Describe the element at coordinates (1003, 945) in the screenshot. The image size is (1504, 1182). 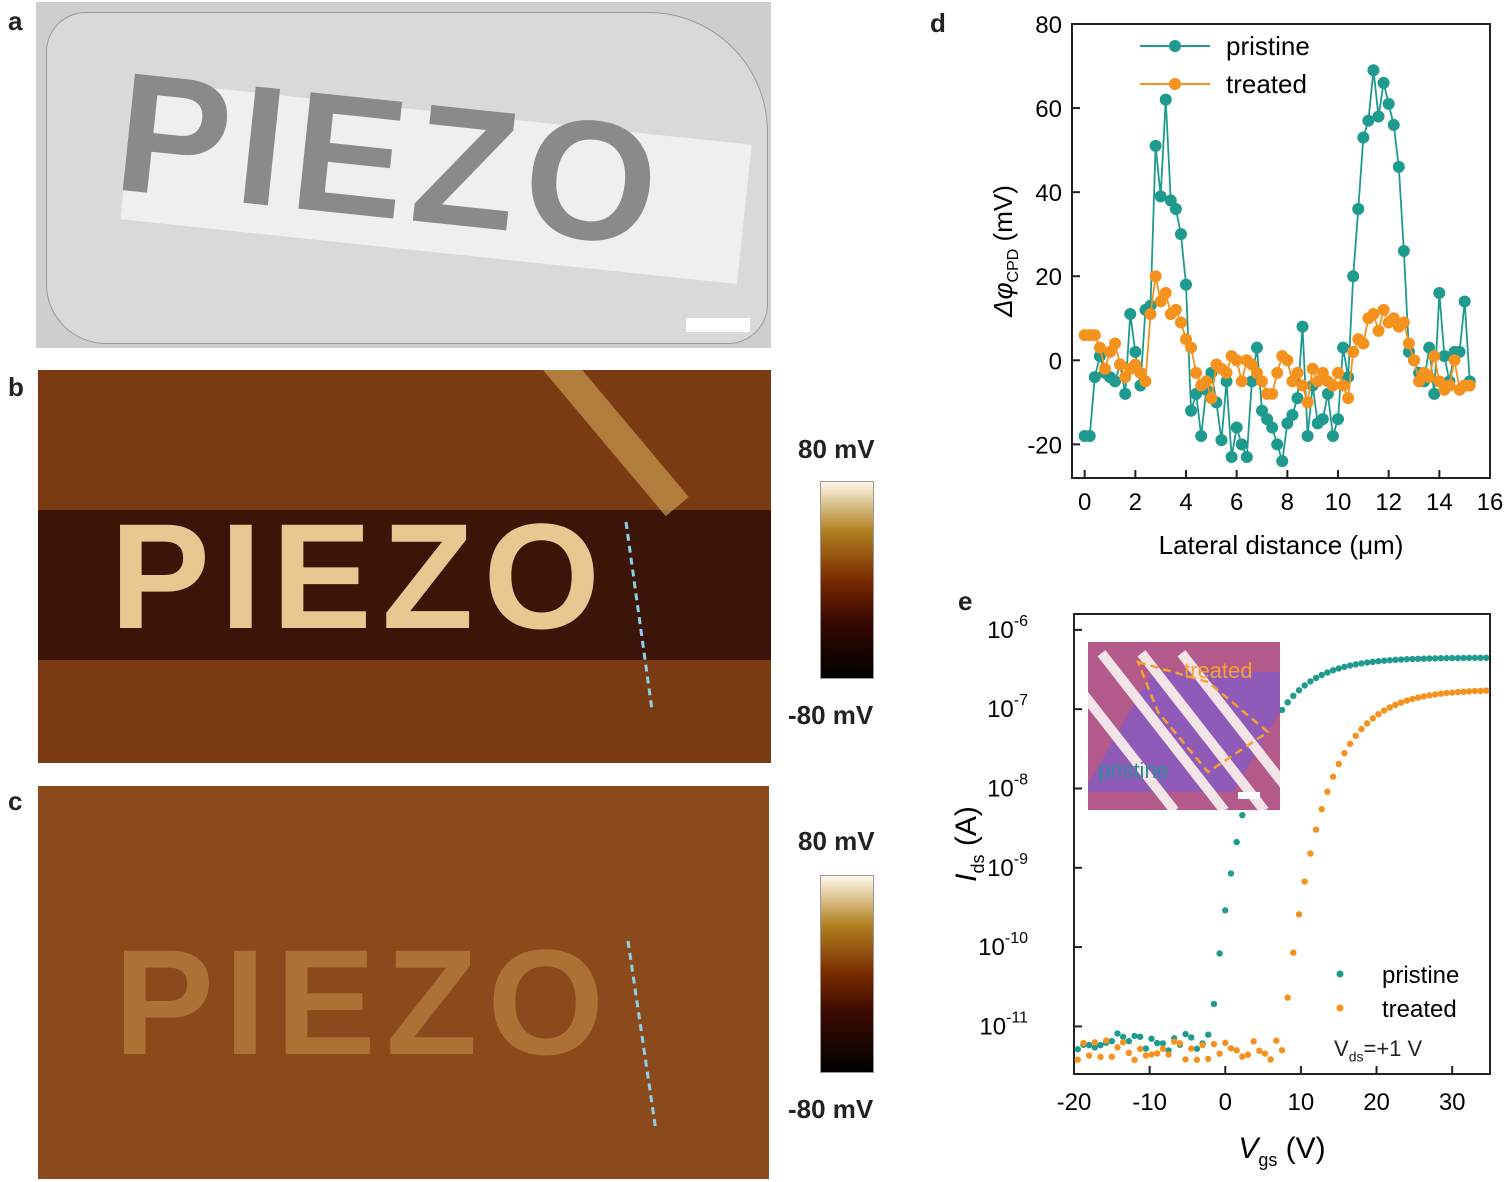
I see `y-tick-label: 10⁻¹⁰` at that location.